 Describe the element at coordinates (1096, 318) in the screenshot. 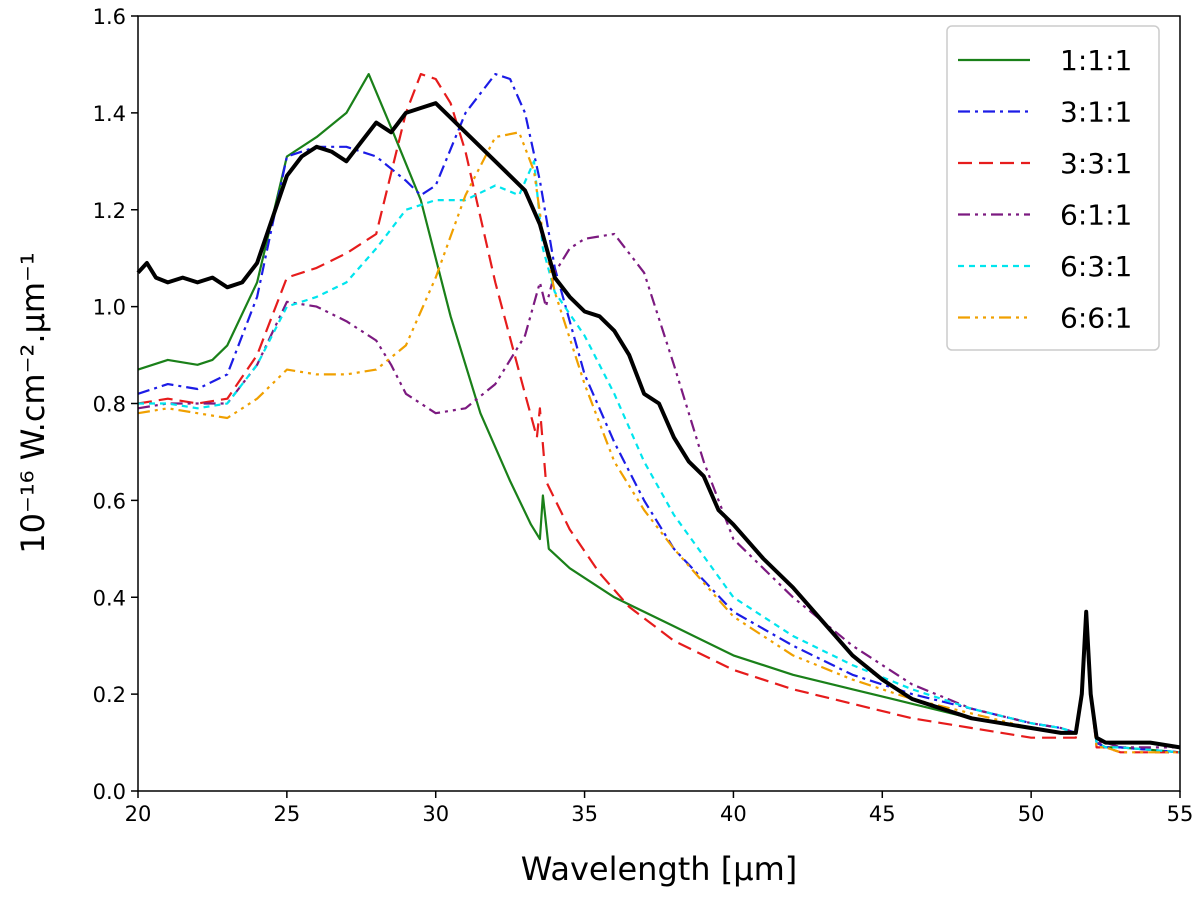

I see `legend-label: 6:6:1` at that location.